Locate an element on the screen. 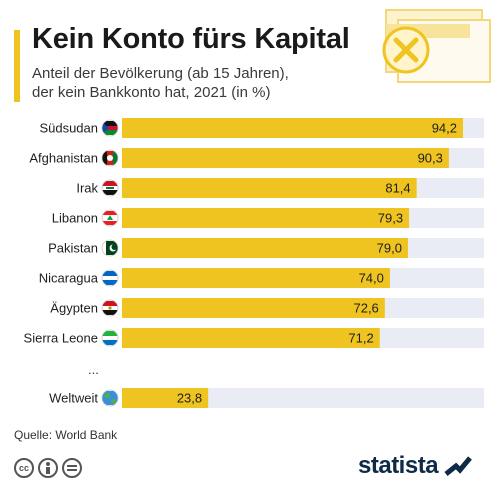 The height and width of the screenshot is (498, 498). value-label: 79,3 is located at coordinates (390, 218).